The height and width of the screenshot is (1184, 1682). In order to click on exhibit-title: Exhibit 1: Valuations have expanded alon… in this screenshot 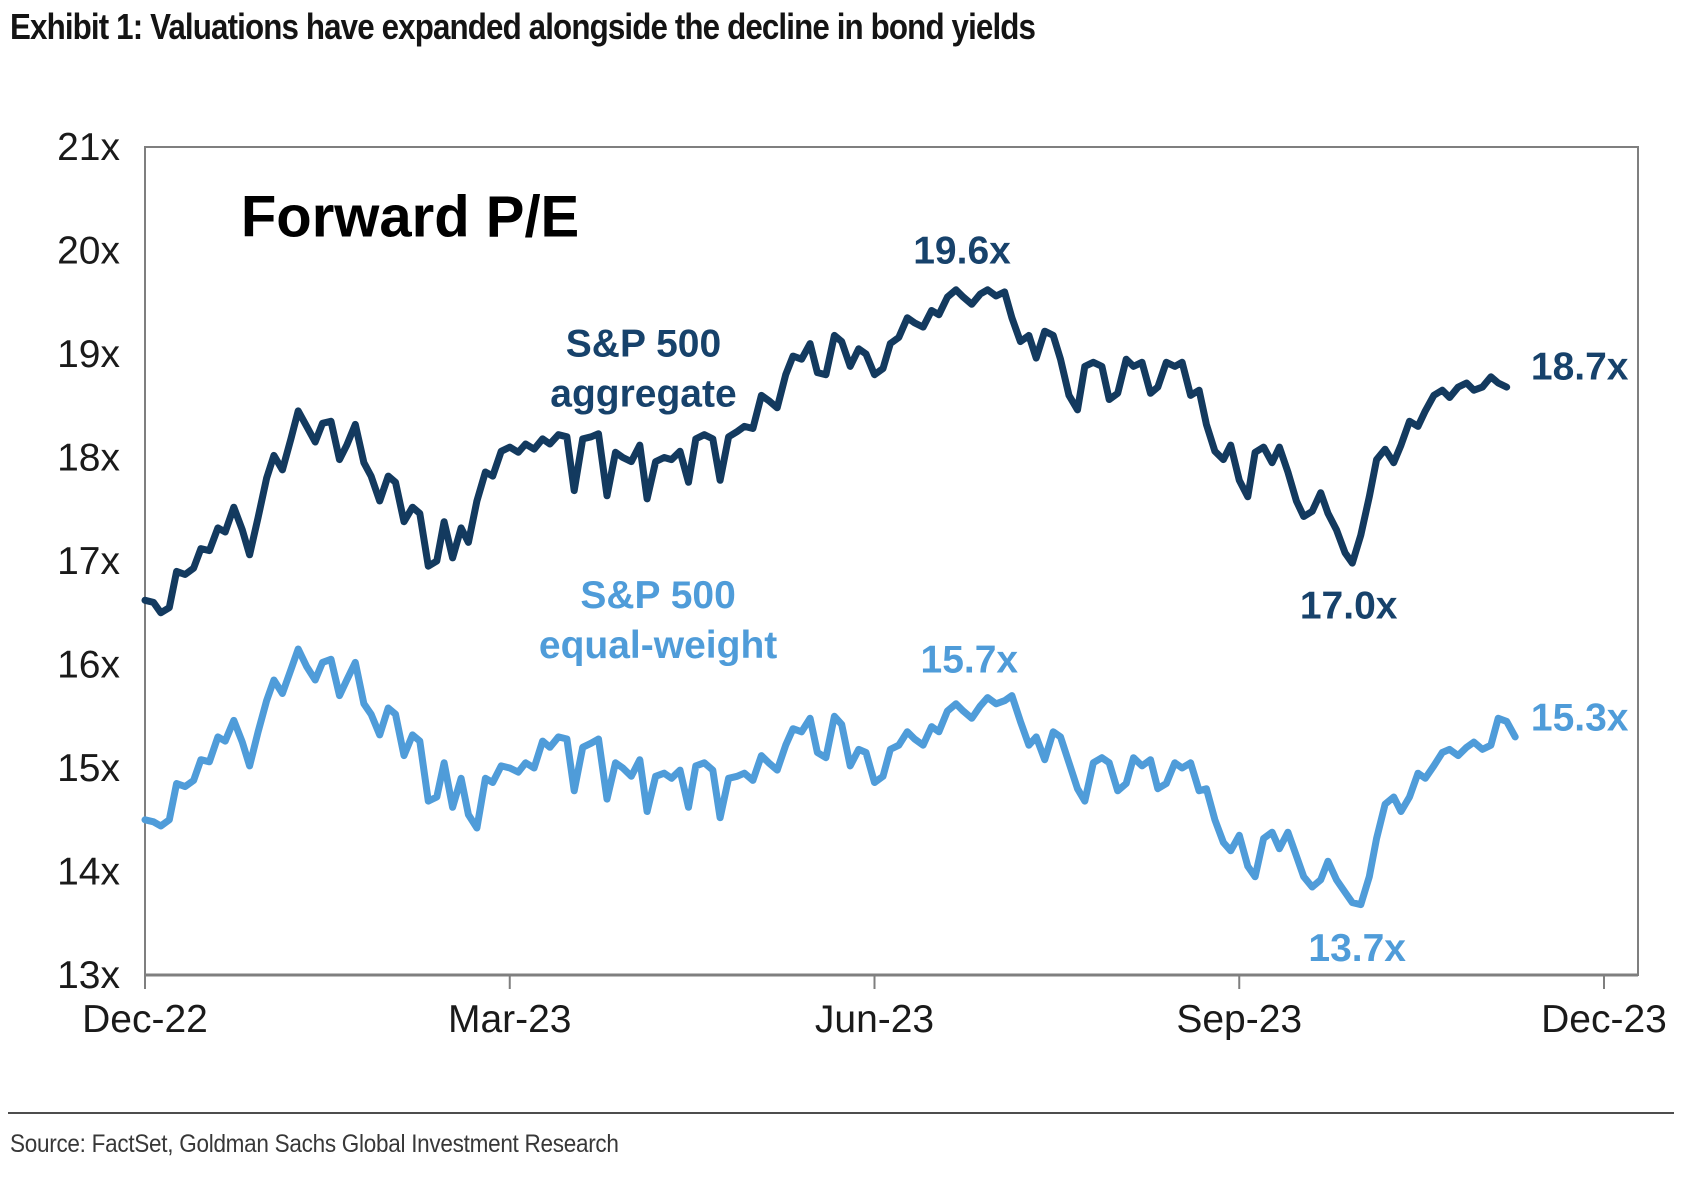, I will do `click(523, 26)`.